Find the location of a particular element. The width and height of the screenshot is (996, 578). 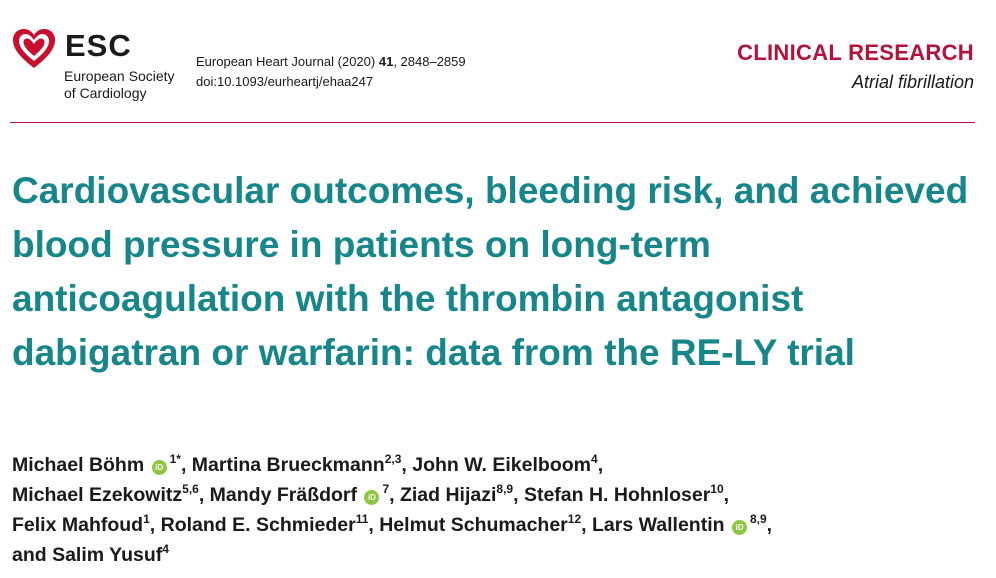

author: Ziad Hijazi8,9 is located at coordinates (456, 494).